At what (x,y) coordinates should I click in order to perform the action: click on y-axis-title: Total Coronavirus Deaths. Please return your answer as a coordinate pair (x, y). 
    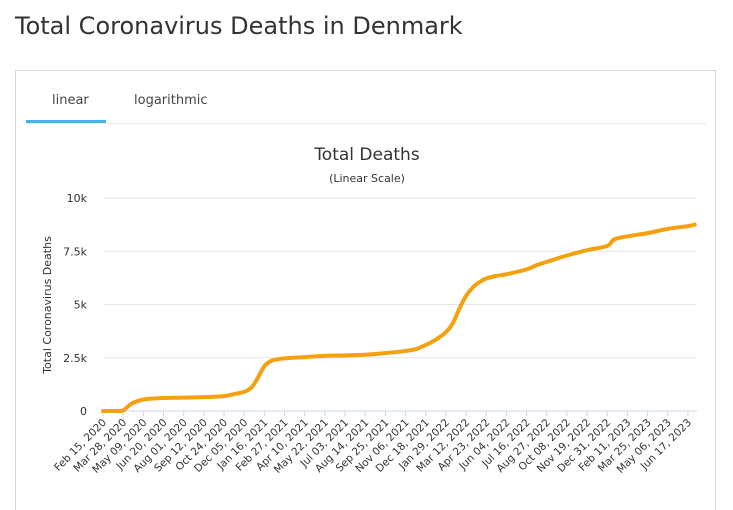
    Looking at the image, I should click on (47, 305).